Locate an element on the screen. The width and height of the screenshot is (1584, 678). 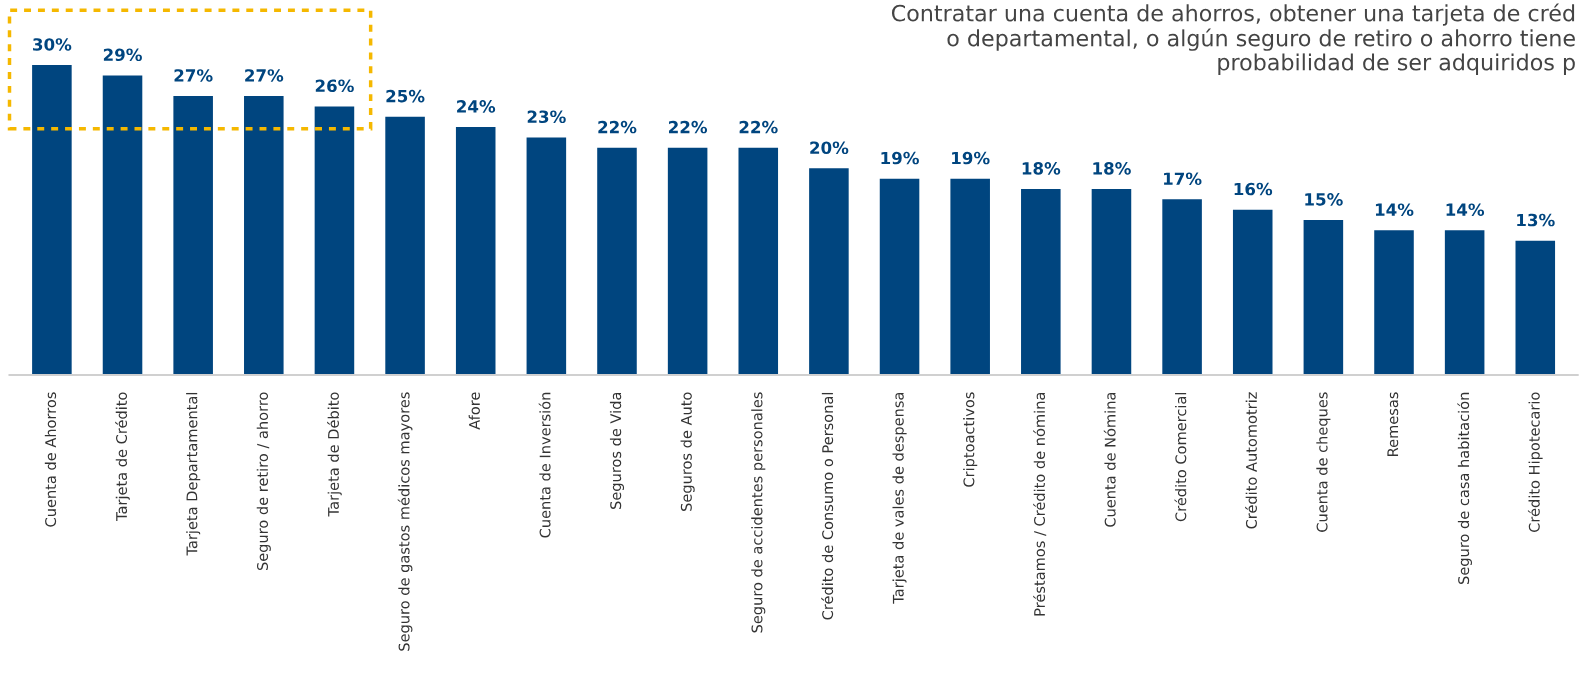
data-label: 25% is located at coordinates (405, 96).